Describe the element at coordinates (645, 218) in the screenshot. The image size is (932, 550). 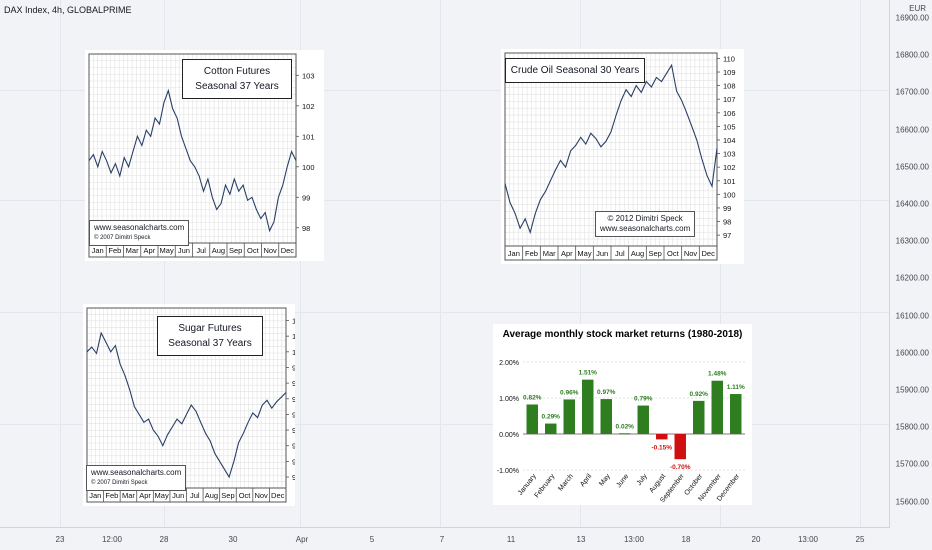
I see `credit-author: © 2012 Dimitri Speck` at that location.